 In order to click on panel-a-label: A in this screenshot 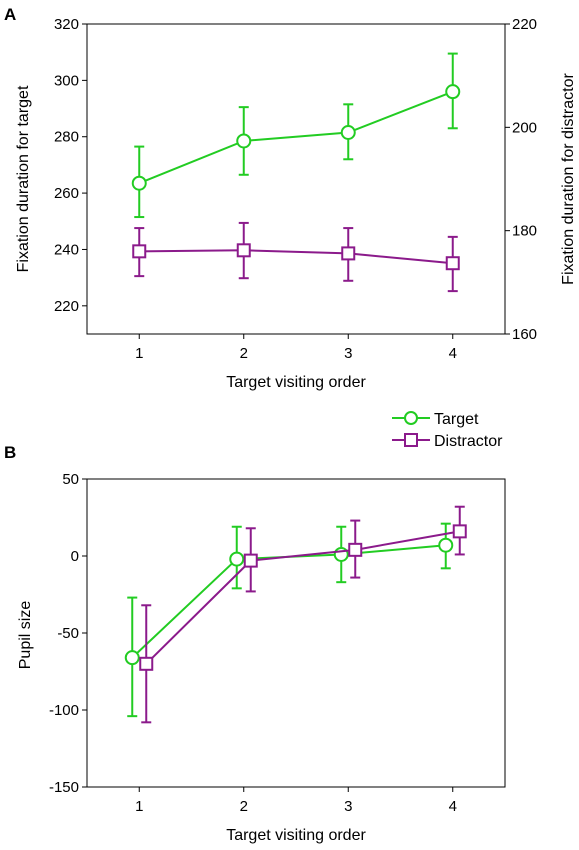, I will do `click(10, 14)`.